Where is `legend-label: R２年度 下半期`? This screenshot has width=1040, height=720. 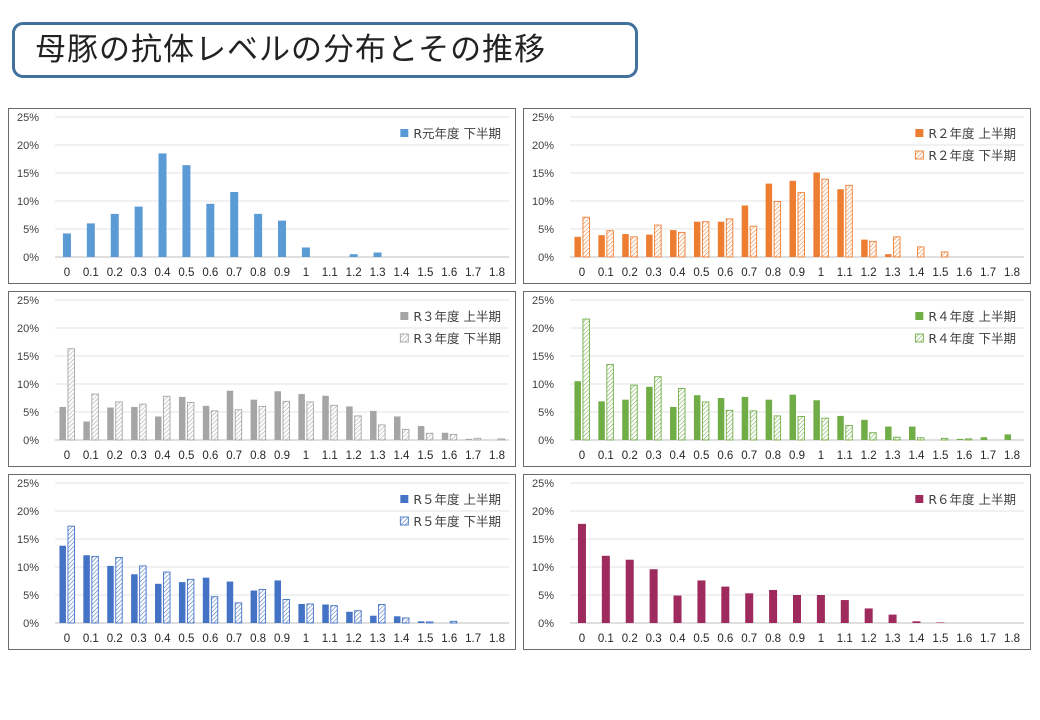
legend-label: R２年度 下半期 is located at coordinates (972, 155).